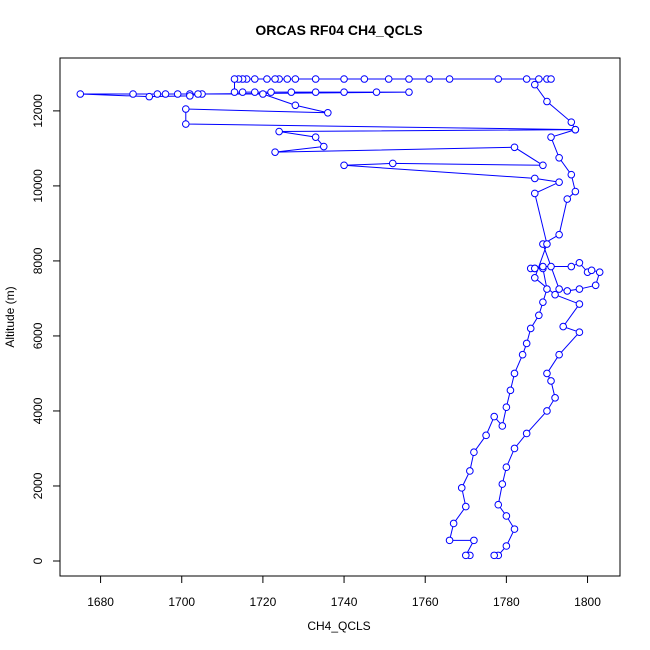  Describe the element at coordinates (587, 602) in the screenshot. I see `x-tick-label: 1800` at that location.